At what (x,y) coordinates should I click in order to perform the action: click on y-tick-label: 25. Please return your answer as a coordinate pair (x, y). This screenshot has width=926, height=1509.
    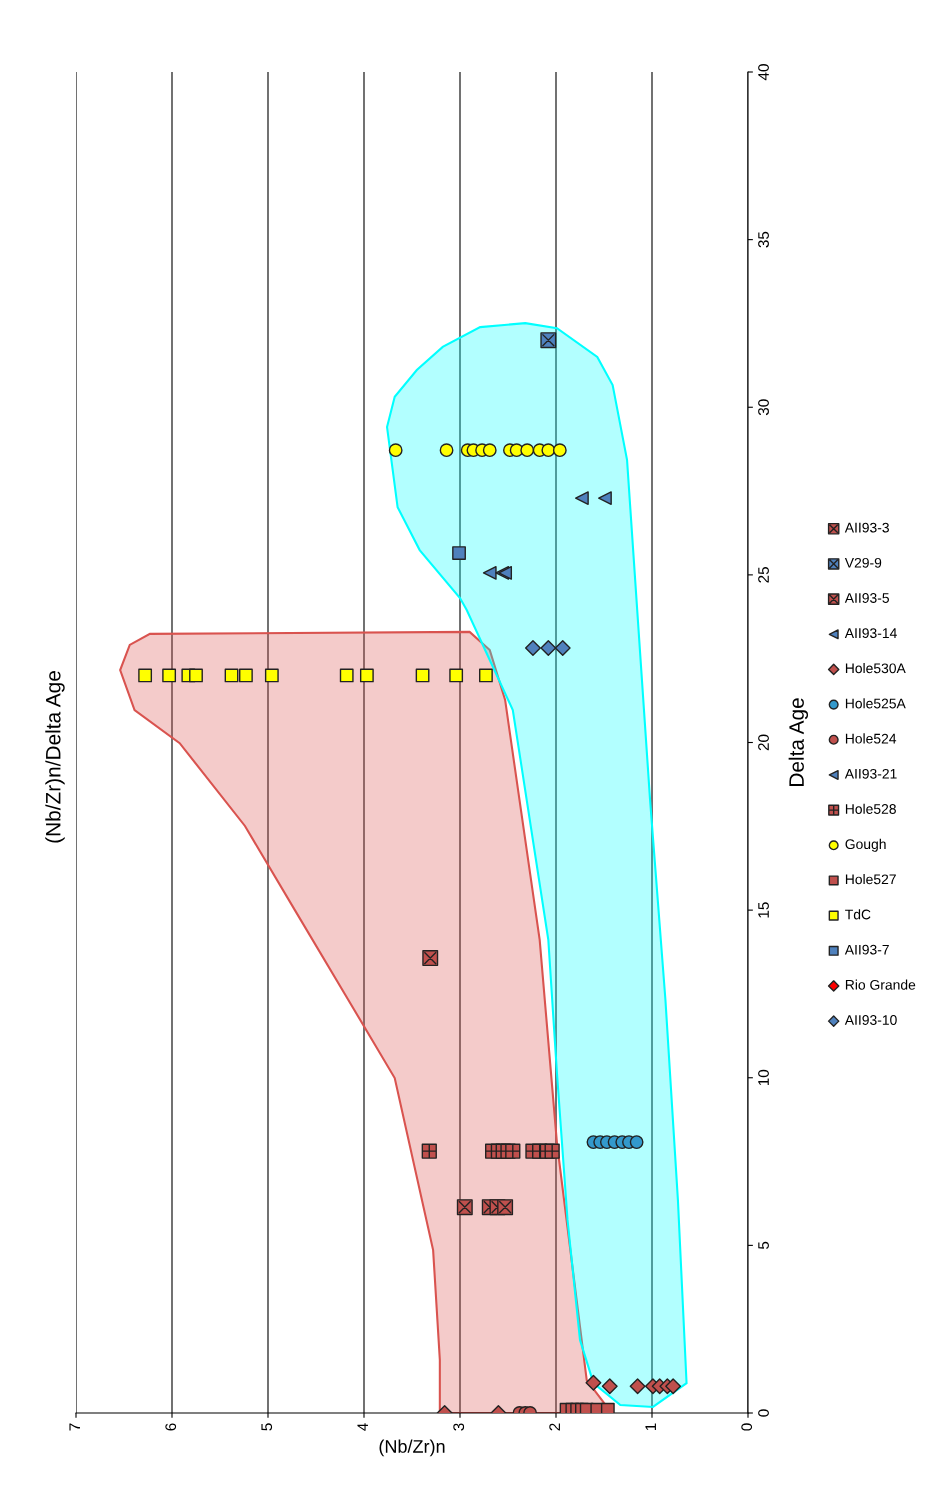
    Looking at the image, I should click on (763, 575).